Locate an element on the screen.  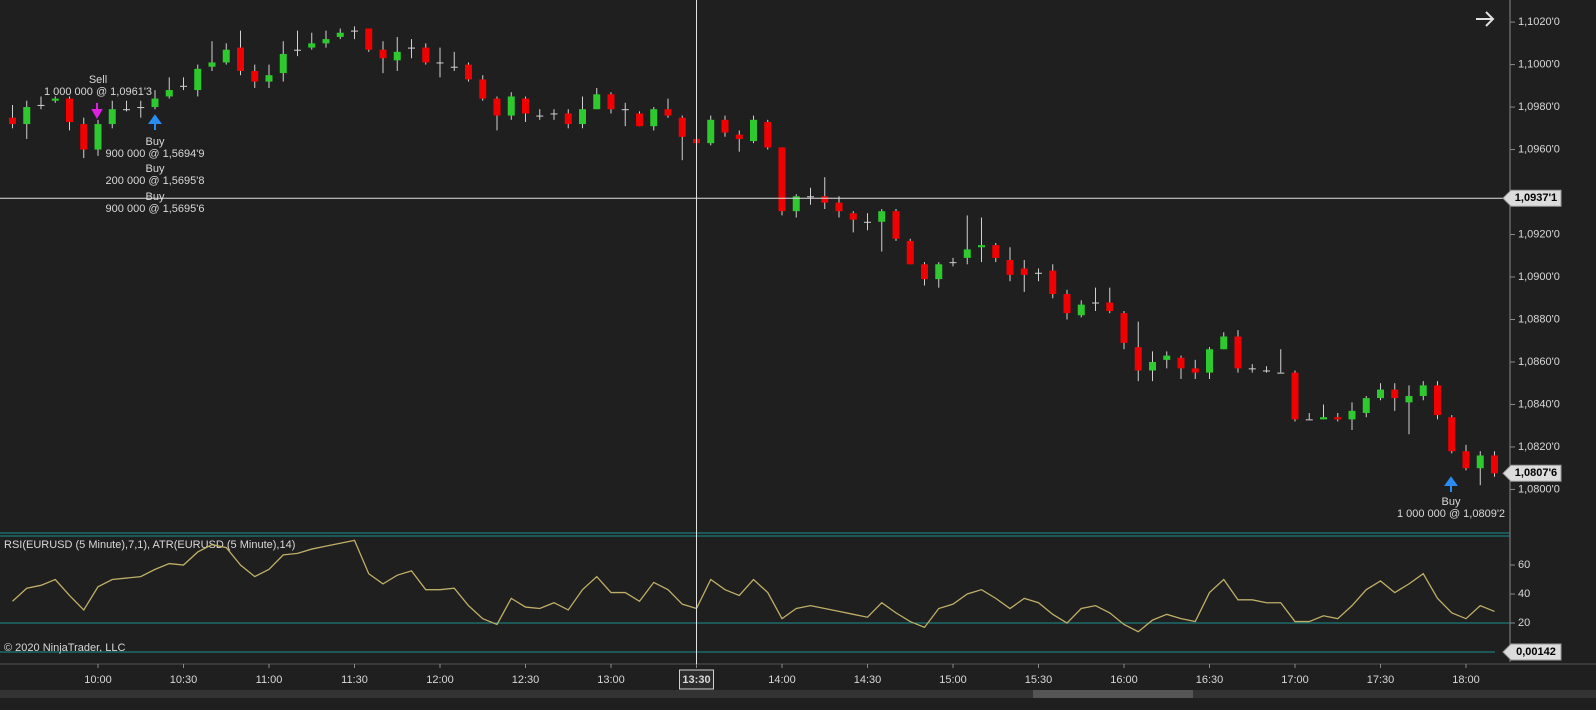
crosshair-time-box is located at coordinates (696, 679).